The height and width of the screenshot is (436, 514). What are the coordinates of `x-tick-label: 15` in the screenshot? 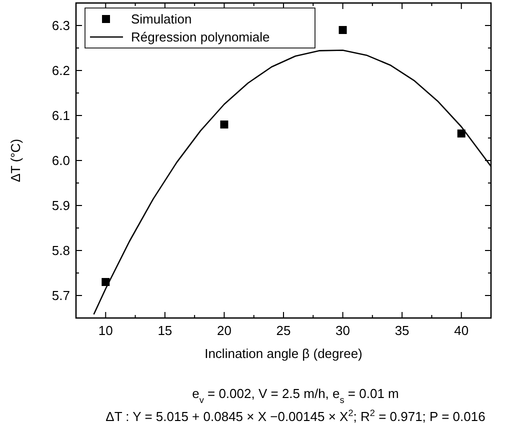 It's located at (165, 330).